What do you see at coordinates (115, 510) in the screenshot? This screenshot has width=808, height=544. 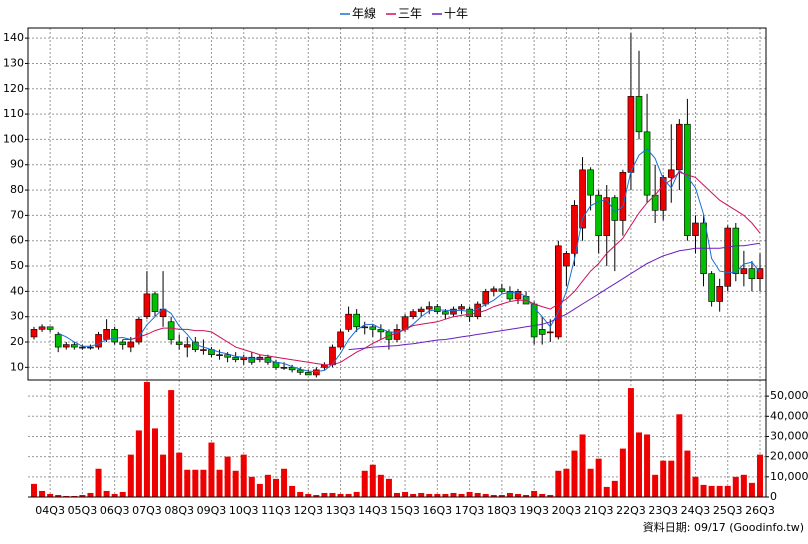 I see `x-tick-label: 06Q3` at bounding box center [115, 510].